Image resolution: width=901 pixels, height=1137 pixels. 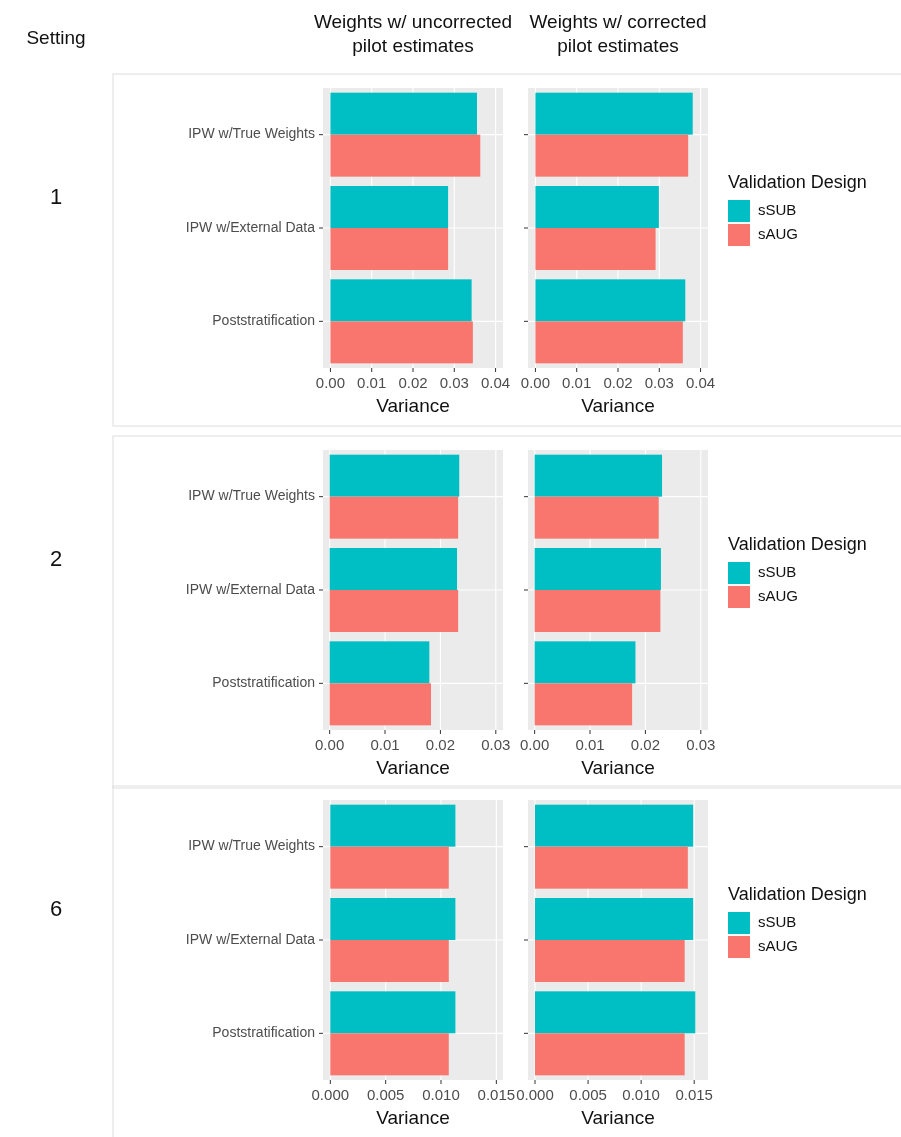 I want to click on text: Setting, so click(x=56, y=37).